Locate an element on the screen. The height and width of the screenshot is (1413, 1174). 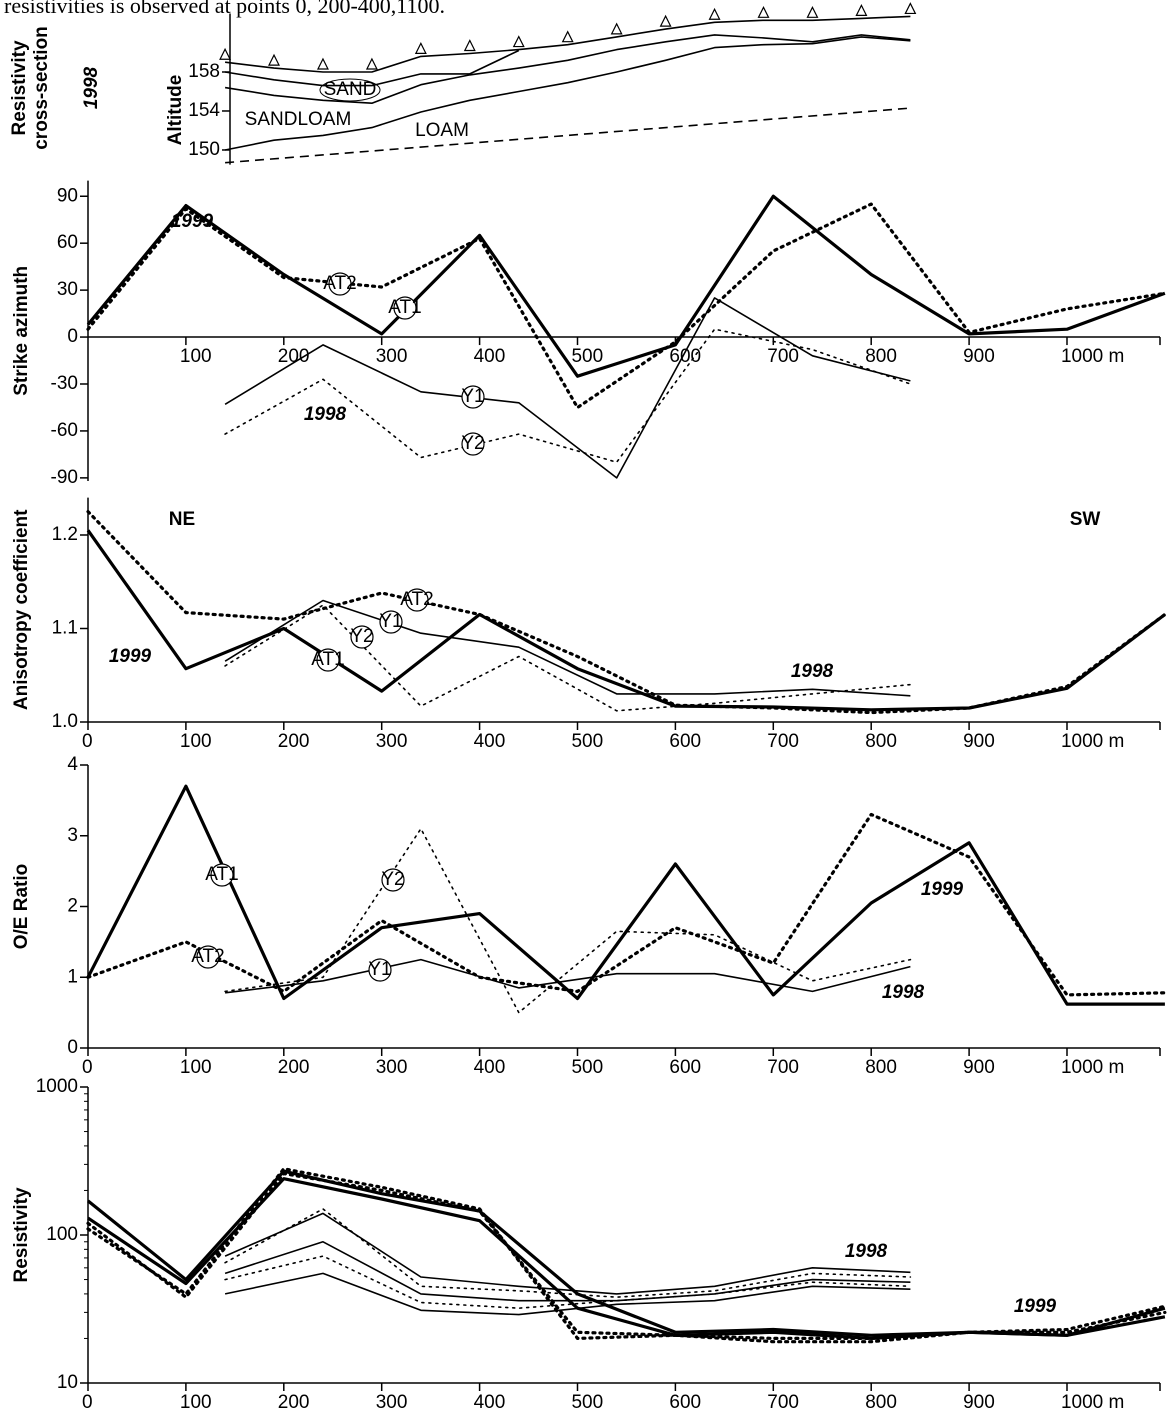
annotation: SW is located at coordinates (1085, 519).